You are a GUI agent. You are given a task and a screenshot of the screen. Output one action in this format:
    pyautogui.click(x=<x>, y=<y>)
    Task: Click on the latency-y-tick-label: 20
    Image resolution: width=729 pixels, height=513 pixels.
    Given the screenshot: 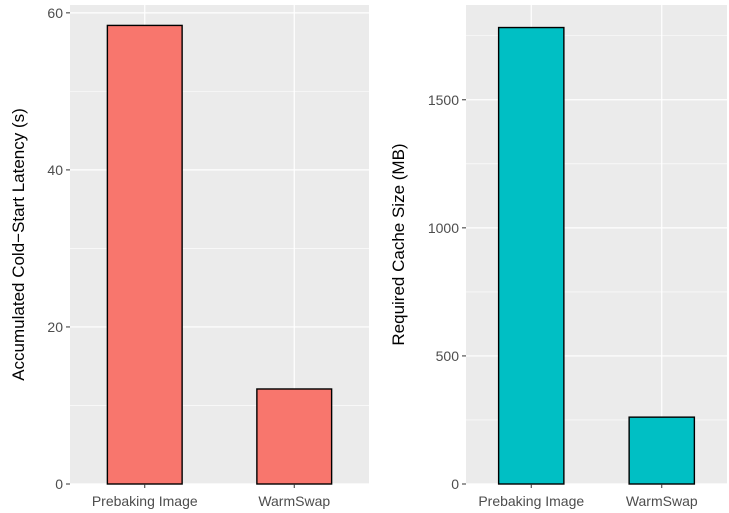 What is the action you would take?
    pyautogui.click(x=55, y=327)
    